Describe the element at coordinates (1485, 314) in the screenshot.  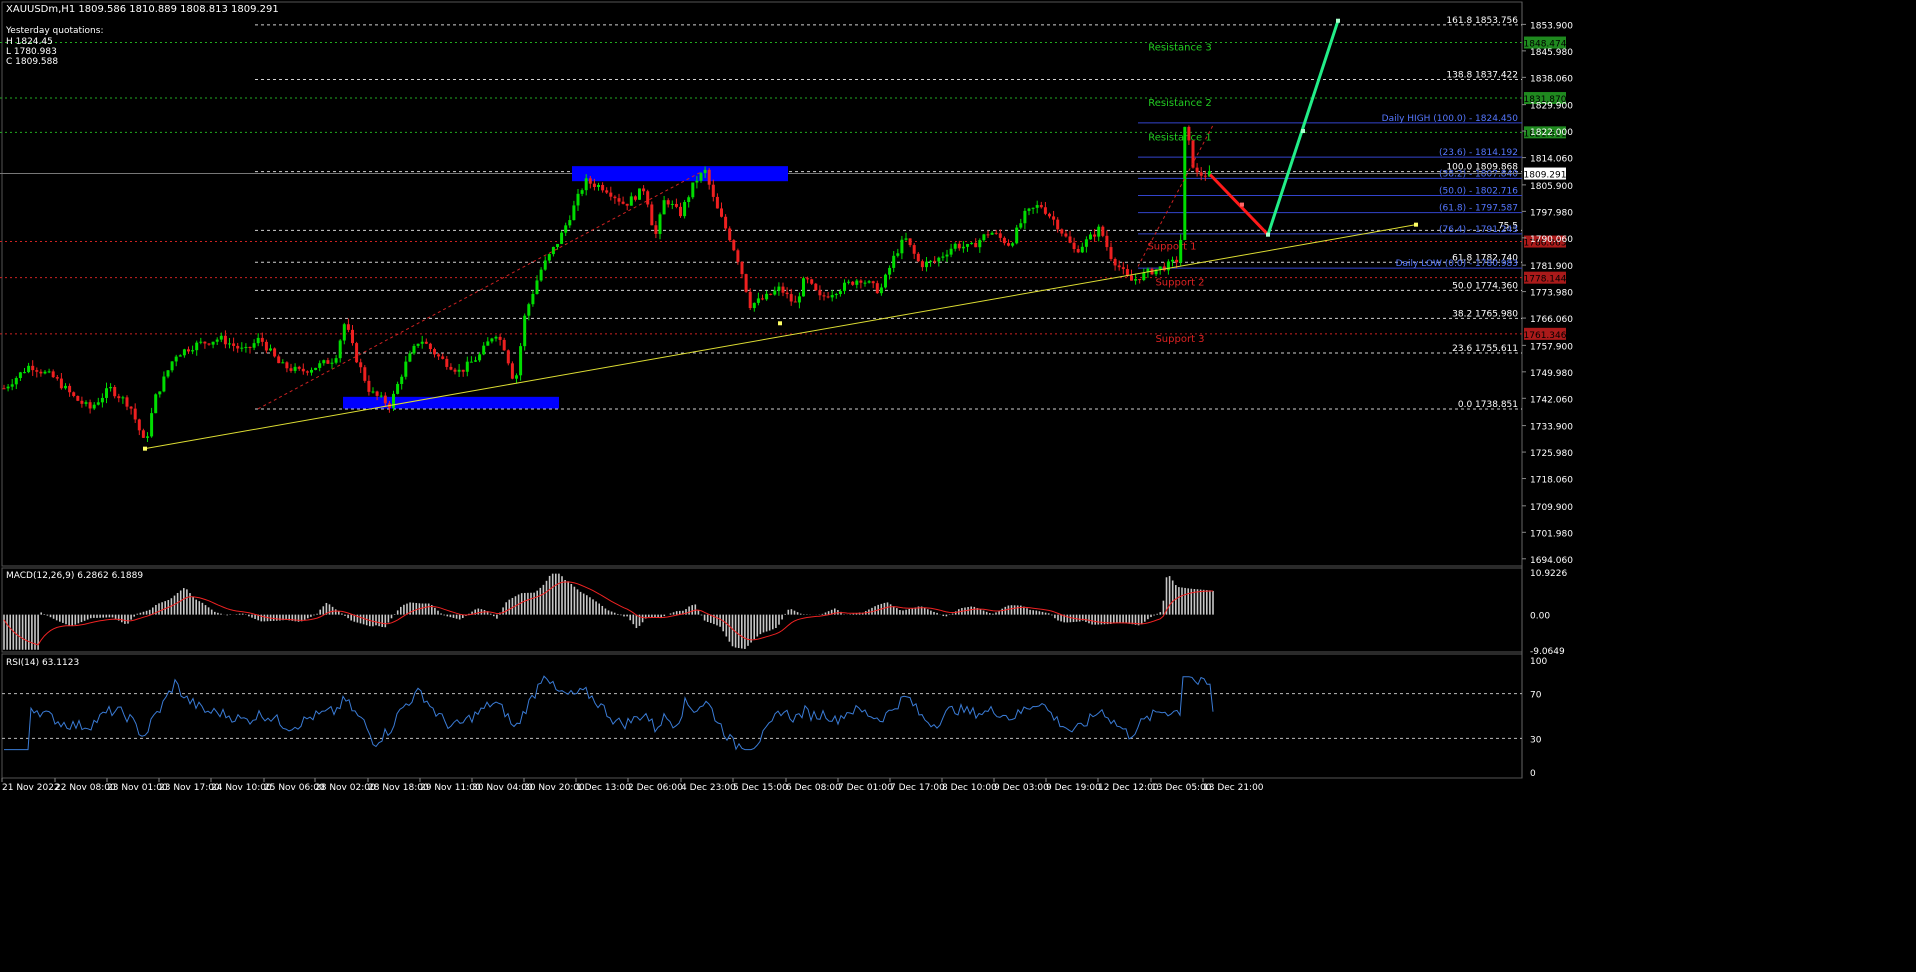
I see `fib-ext-label: 38.2 1765.980` at that location.